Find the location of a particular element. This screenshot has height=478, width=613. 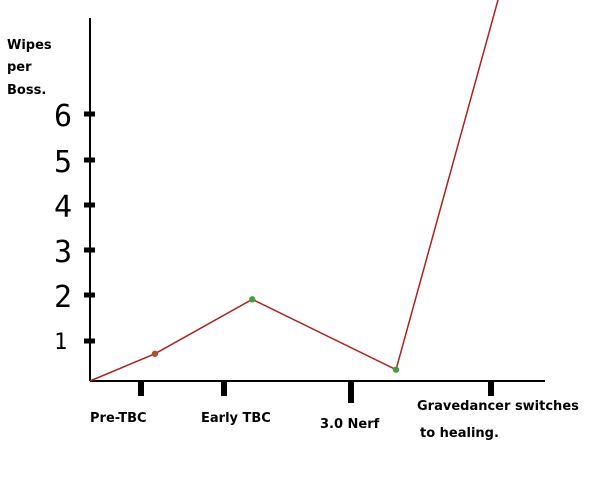

x-tick-label: 3.0 Nerf is located at coordinates (350, 424).